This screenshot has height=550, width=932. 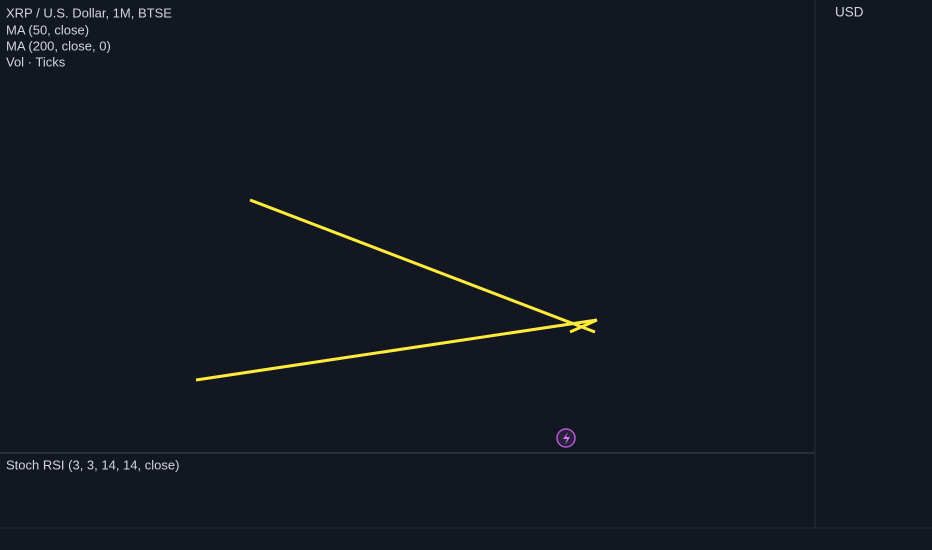 What do you see at coordinates (849, 12) in the screenshot?
I see `axis-unit: USD` at bounding box center [849, 12].